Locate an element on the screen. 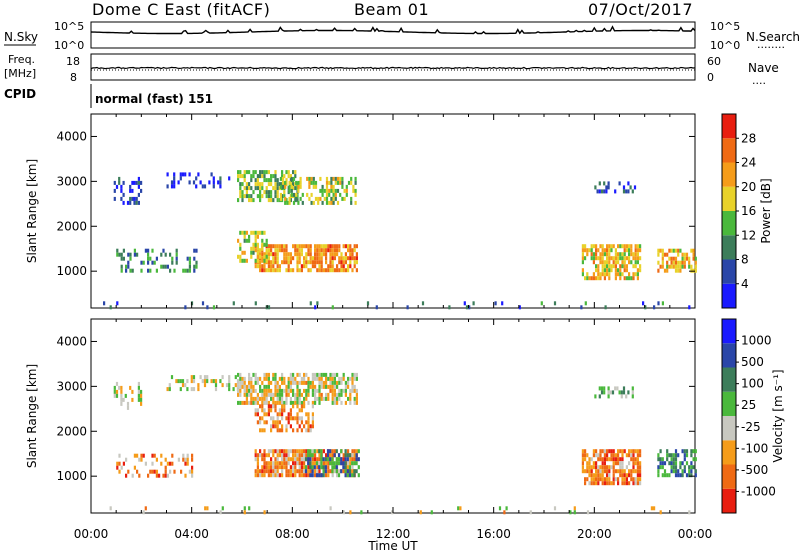  y-tick-label: 3000 is located at coordinates (71, 181).